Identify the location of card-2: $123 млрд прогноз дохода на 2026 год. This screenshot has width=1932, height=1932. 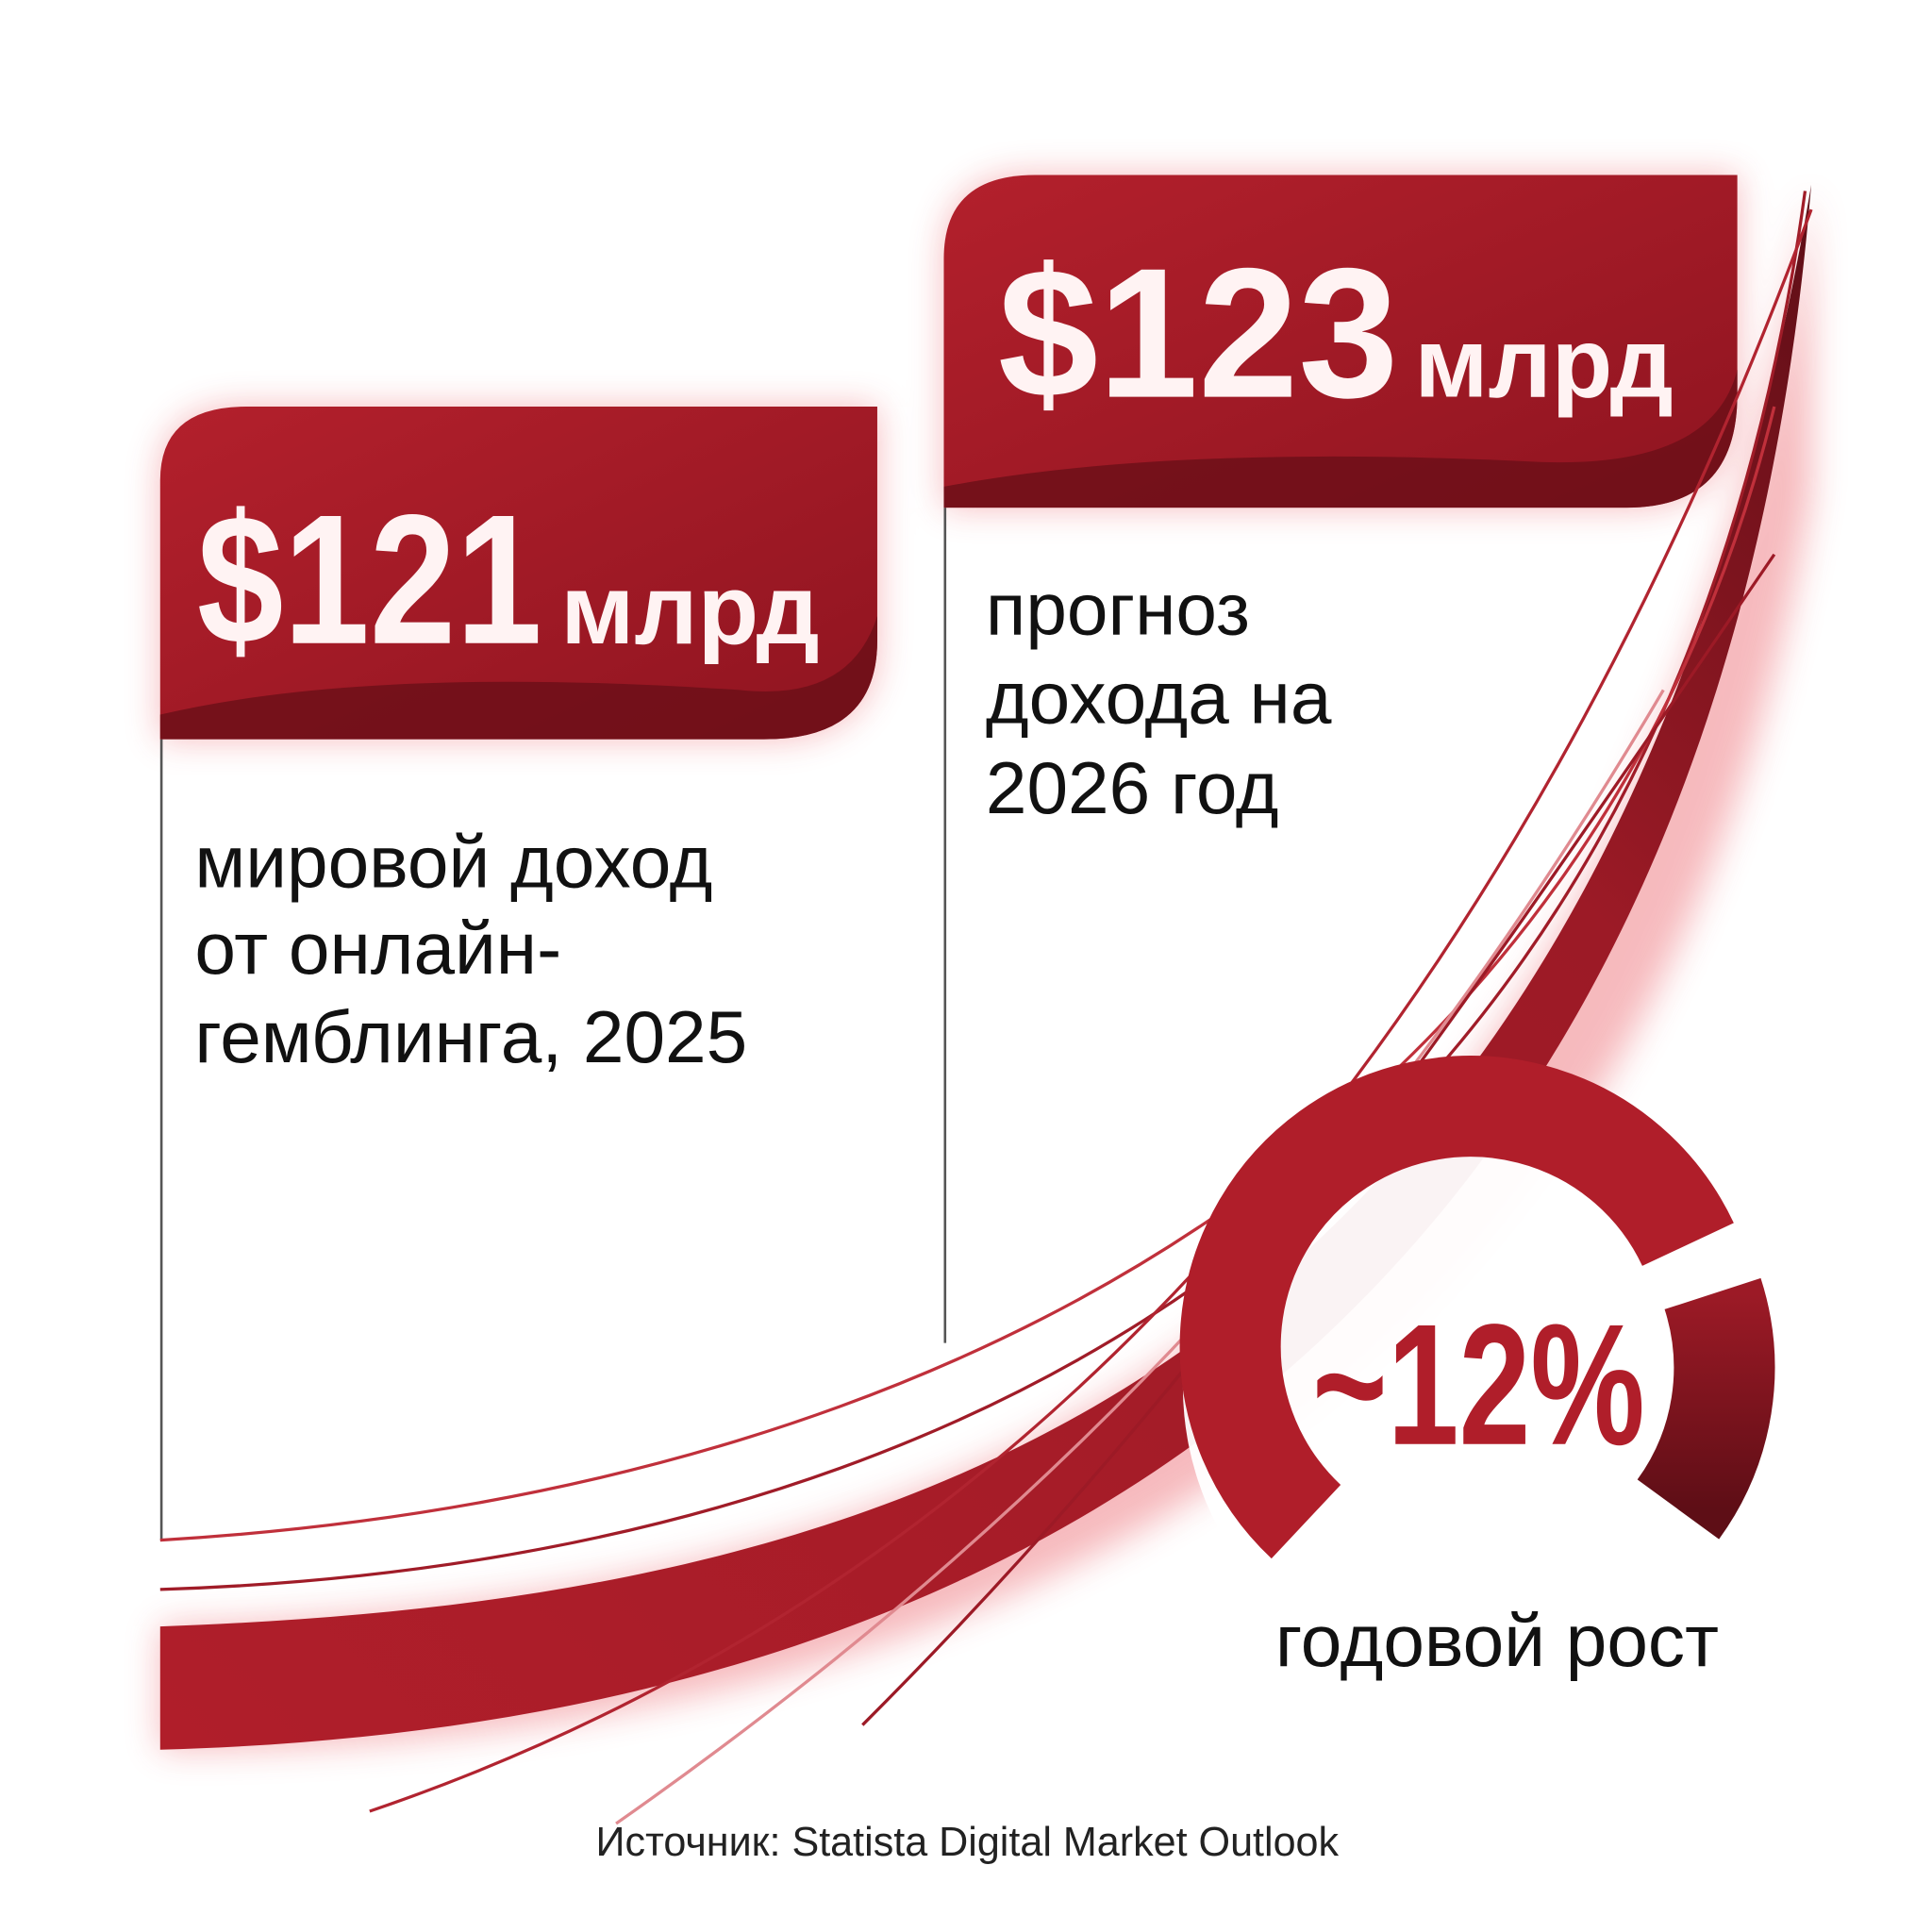
(1330, 529).